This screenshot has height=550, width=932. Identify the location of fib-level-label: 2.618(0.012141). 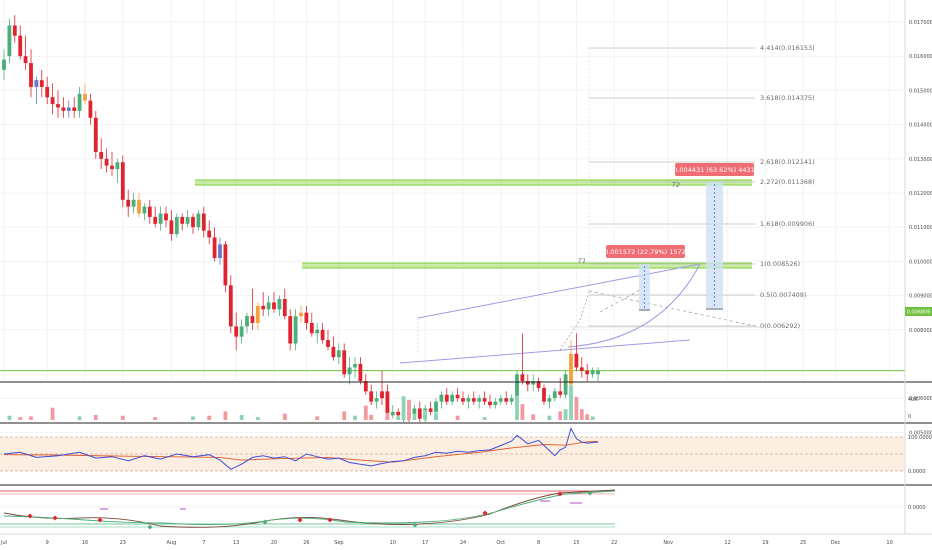
(787, 162).